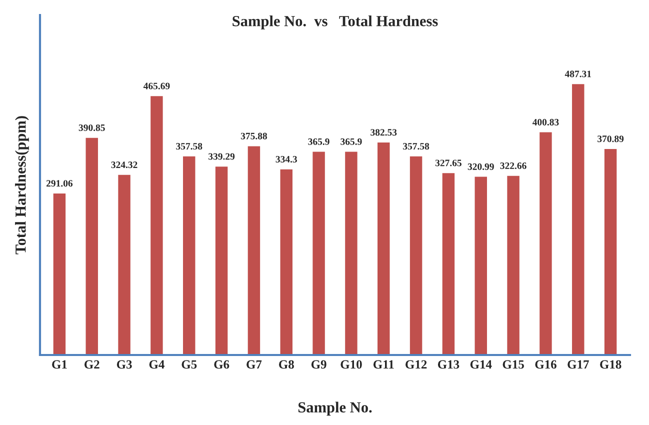  I want to click on data-label: 324.32, so click(124, 165).